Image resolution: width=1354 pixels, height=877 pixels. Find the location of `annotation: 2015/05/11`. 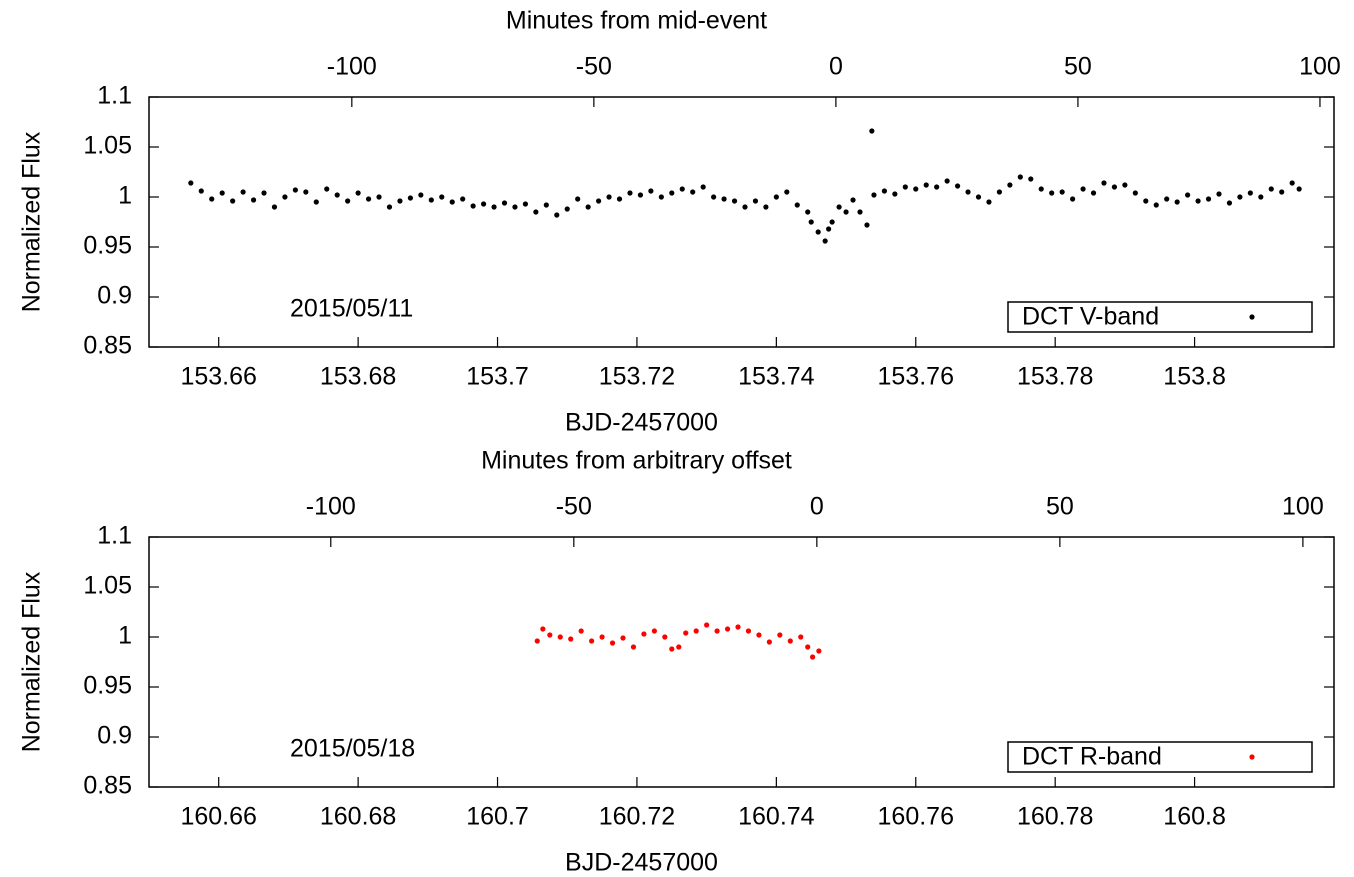

annotation: 2015/05/11 is located at coordinates (351, 309).